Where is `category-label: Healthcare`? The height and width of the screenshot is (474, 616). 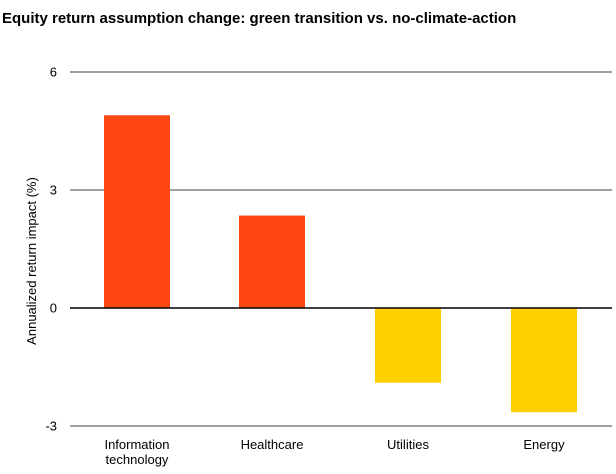
category-label: Healthcare is located at coordinates (272, 444).